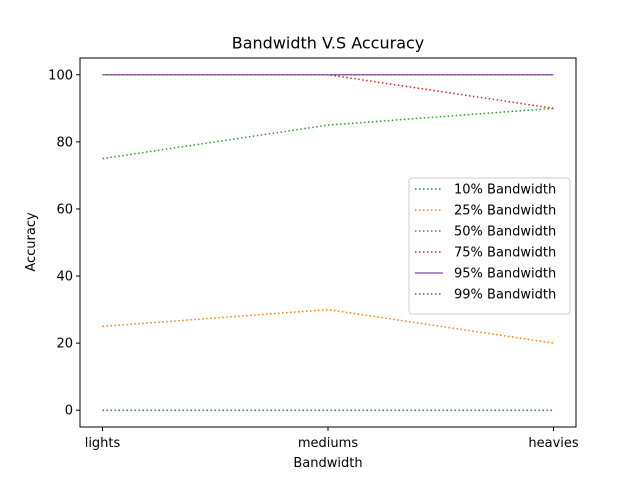 The width and height of the screenshot is (640, 480). Describe the element at coordinates (64, 277) in the screenshot. I see `y-tick-label: 40` at that location.